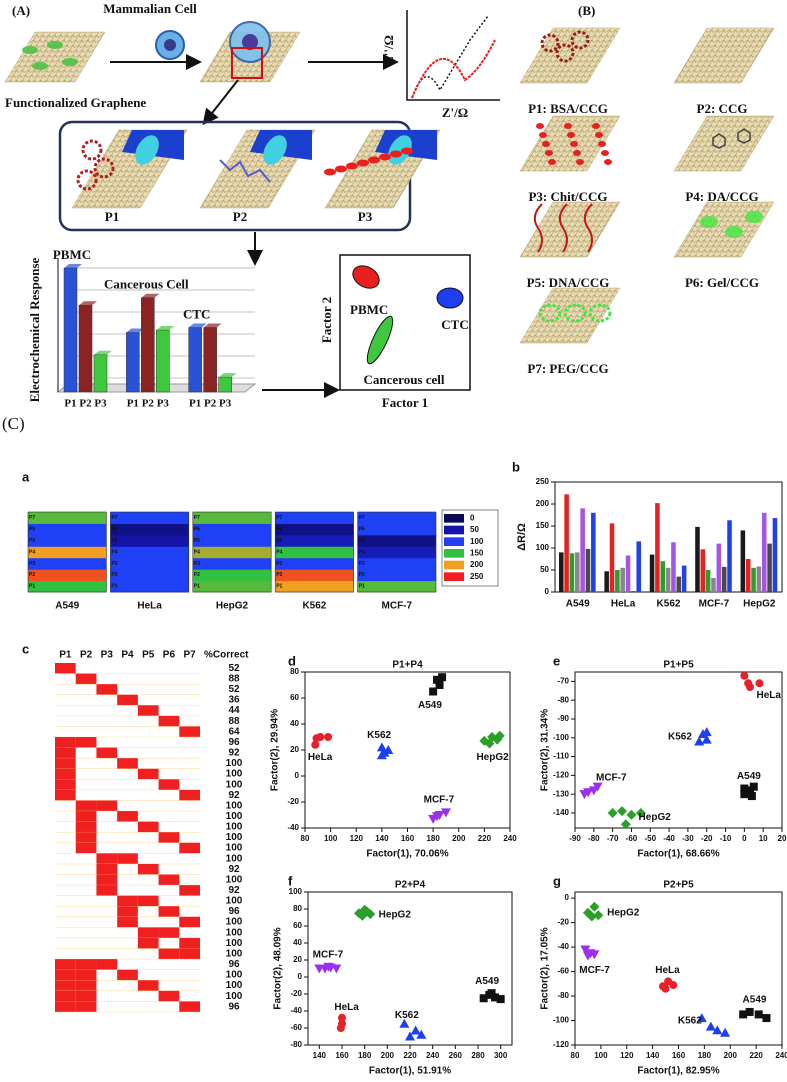 This screenshot has height=1082, width=787. What do you see at coordinates (247, 63) in the screenshot?
I see `selection` at bounding box center [247, 63].